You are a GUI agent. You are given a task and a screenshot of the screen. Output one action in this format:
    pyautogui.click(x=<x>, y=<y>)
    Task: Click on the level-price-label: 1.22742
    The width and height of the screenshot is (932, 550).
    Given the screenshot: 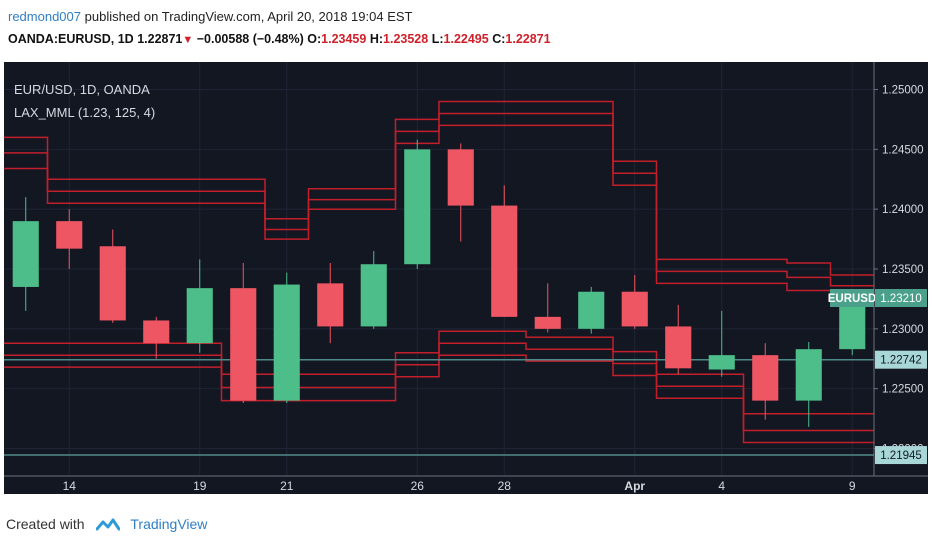 What is the action you would take?
    pyautogui.click(x=901, y=361)
    